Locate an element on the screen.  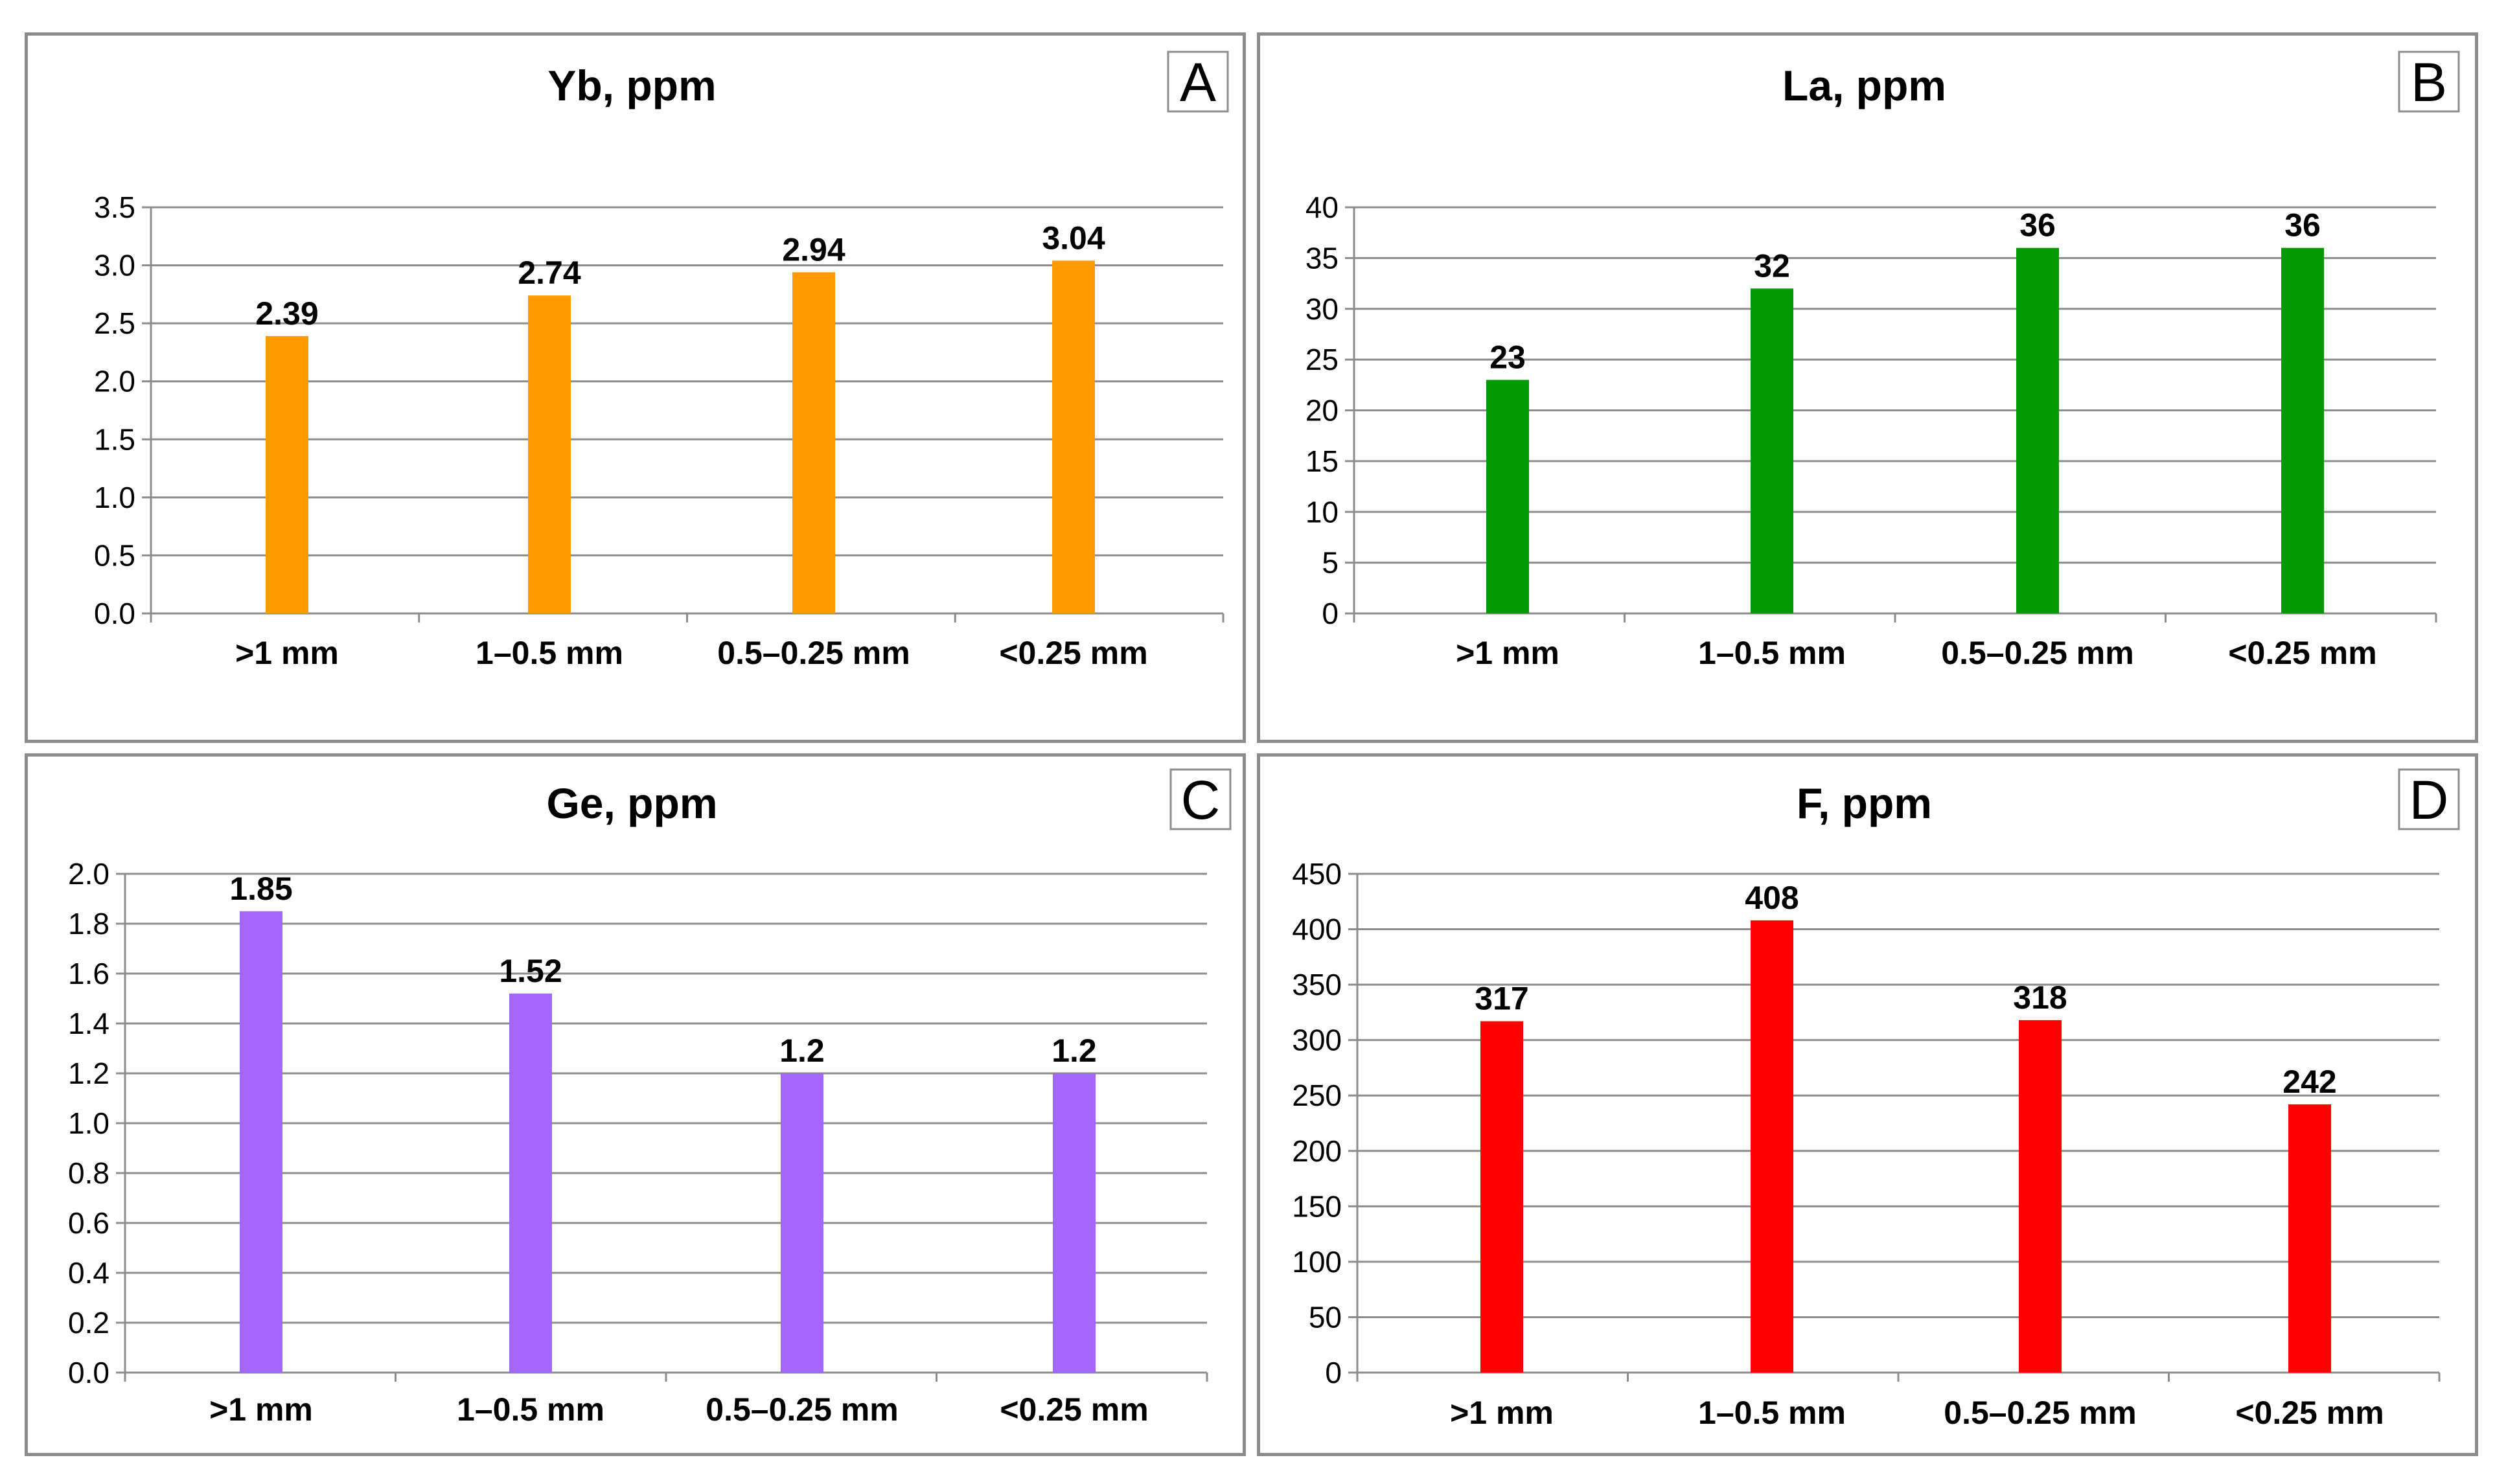
data-label: 242 is located at coordinates (2309, 1082).